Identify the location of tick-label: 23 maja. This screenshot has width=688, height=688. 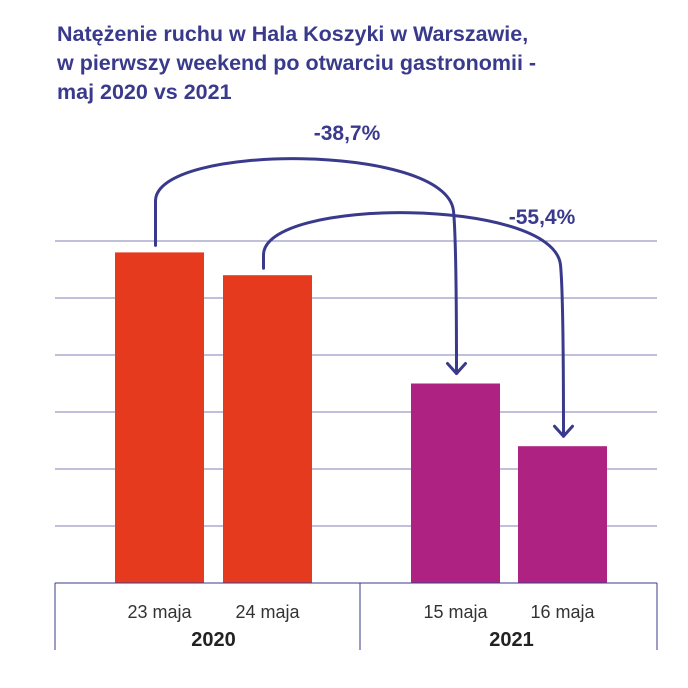
(159, 612).